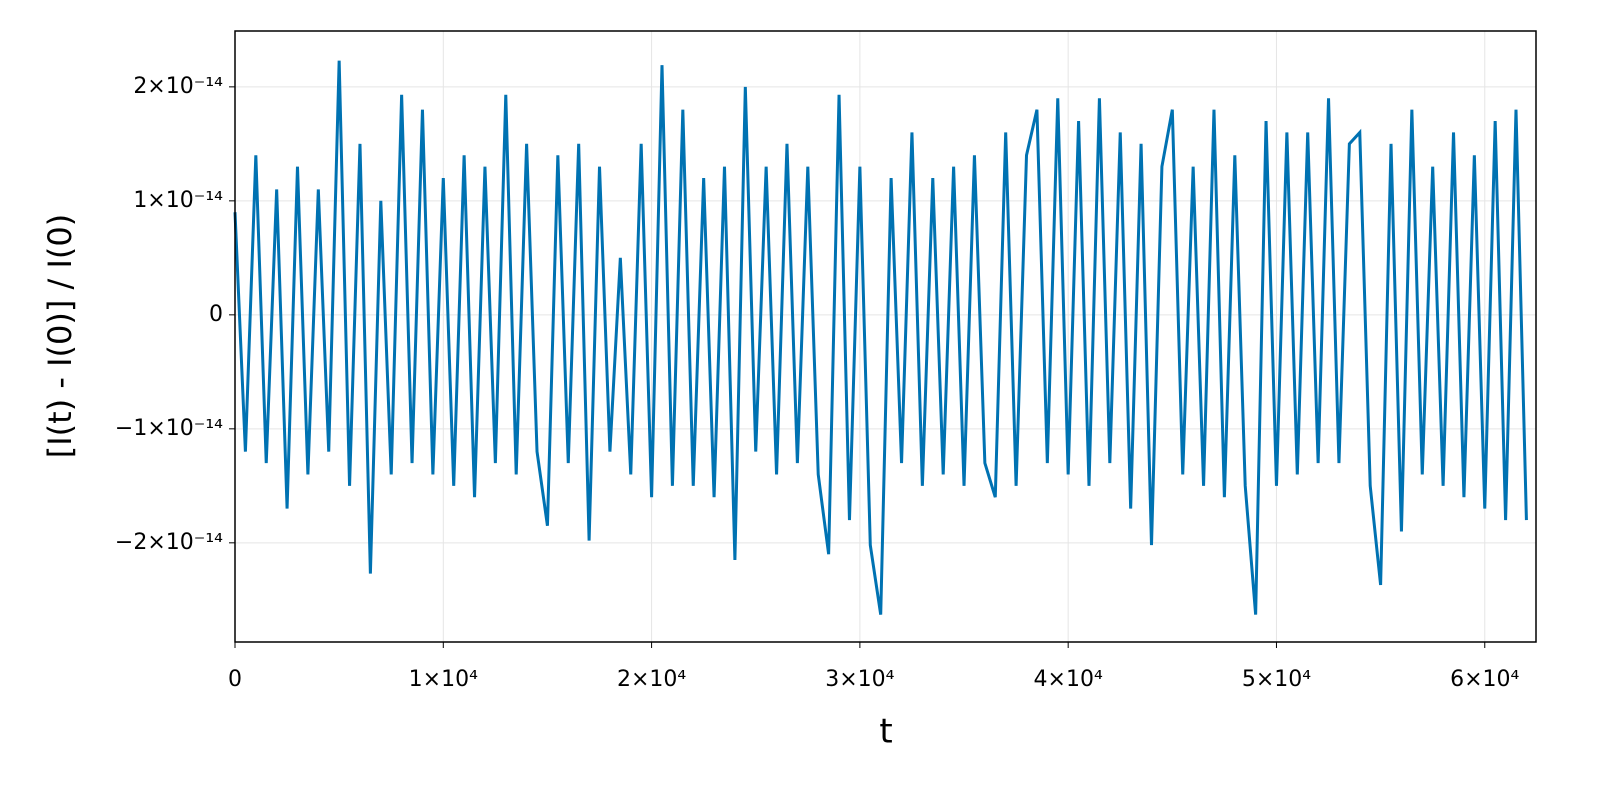  Describe the element at coordinates (60, 336) in the screenshot. I see `y-axis-label: [I(t) - I(0)] / I(0)` at that location.